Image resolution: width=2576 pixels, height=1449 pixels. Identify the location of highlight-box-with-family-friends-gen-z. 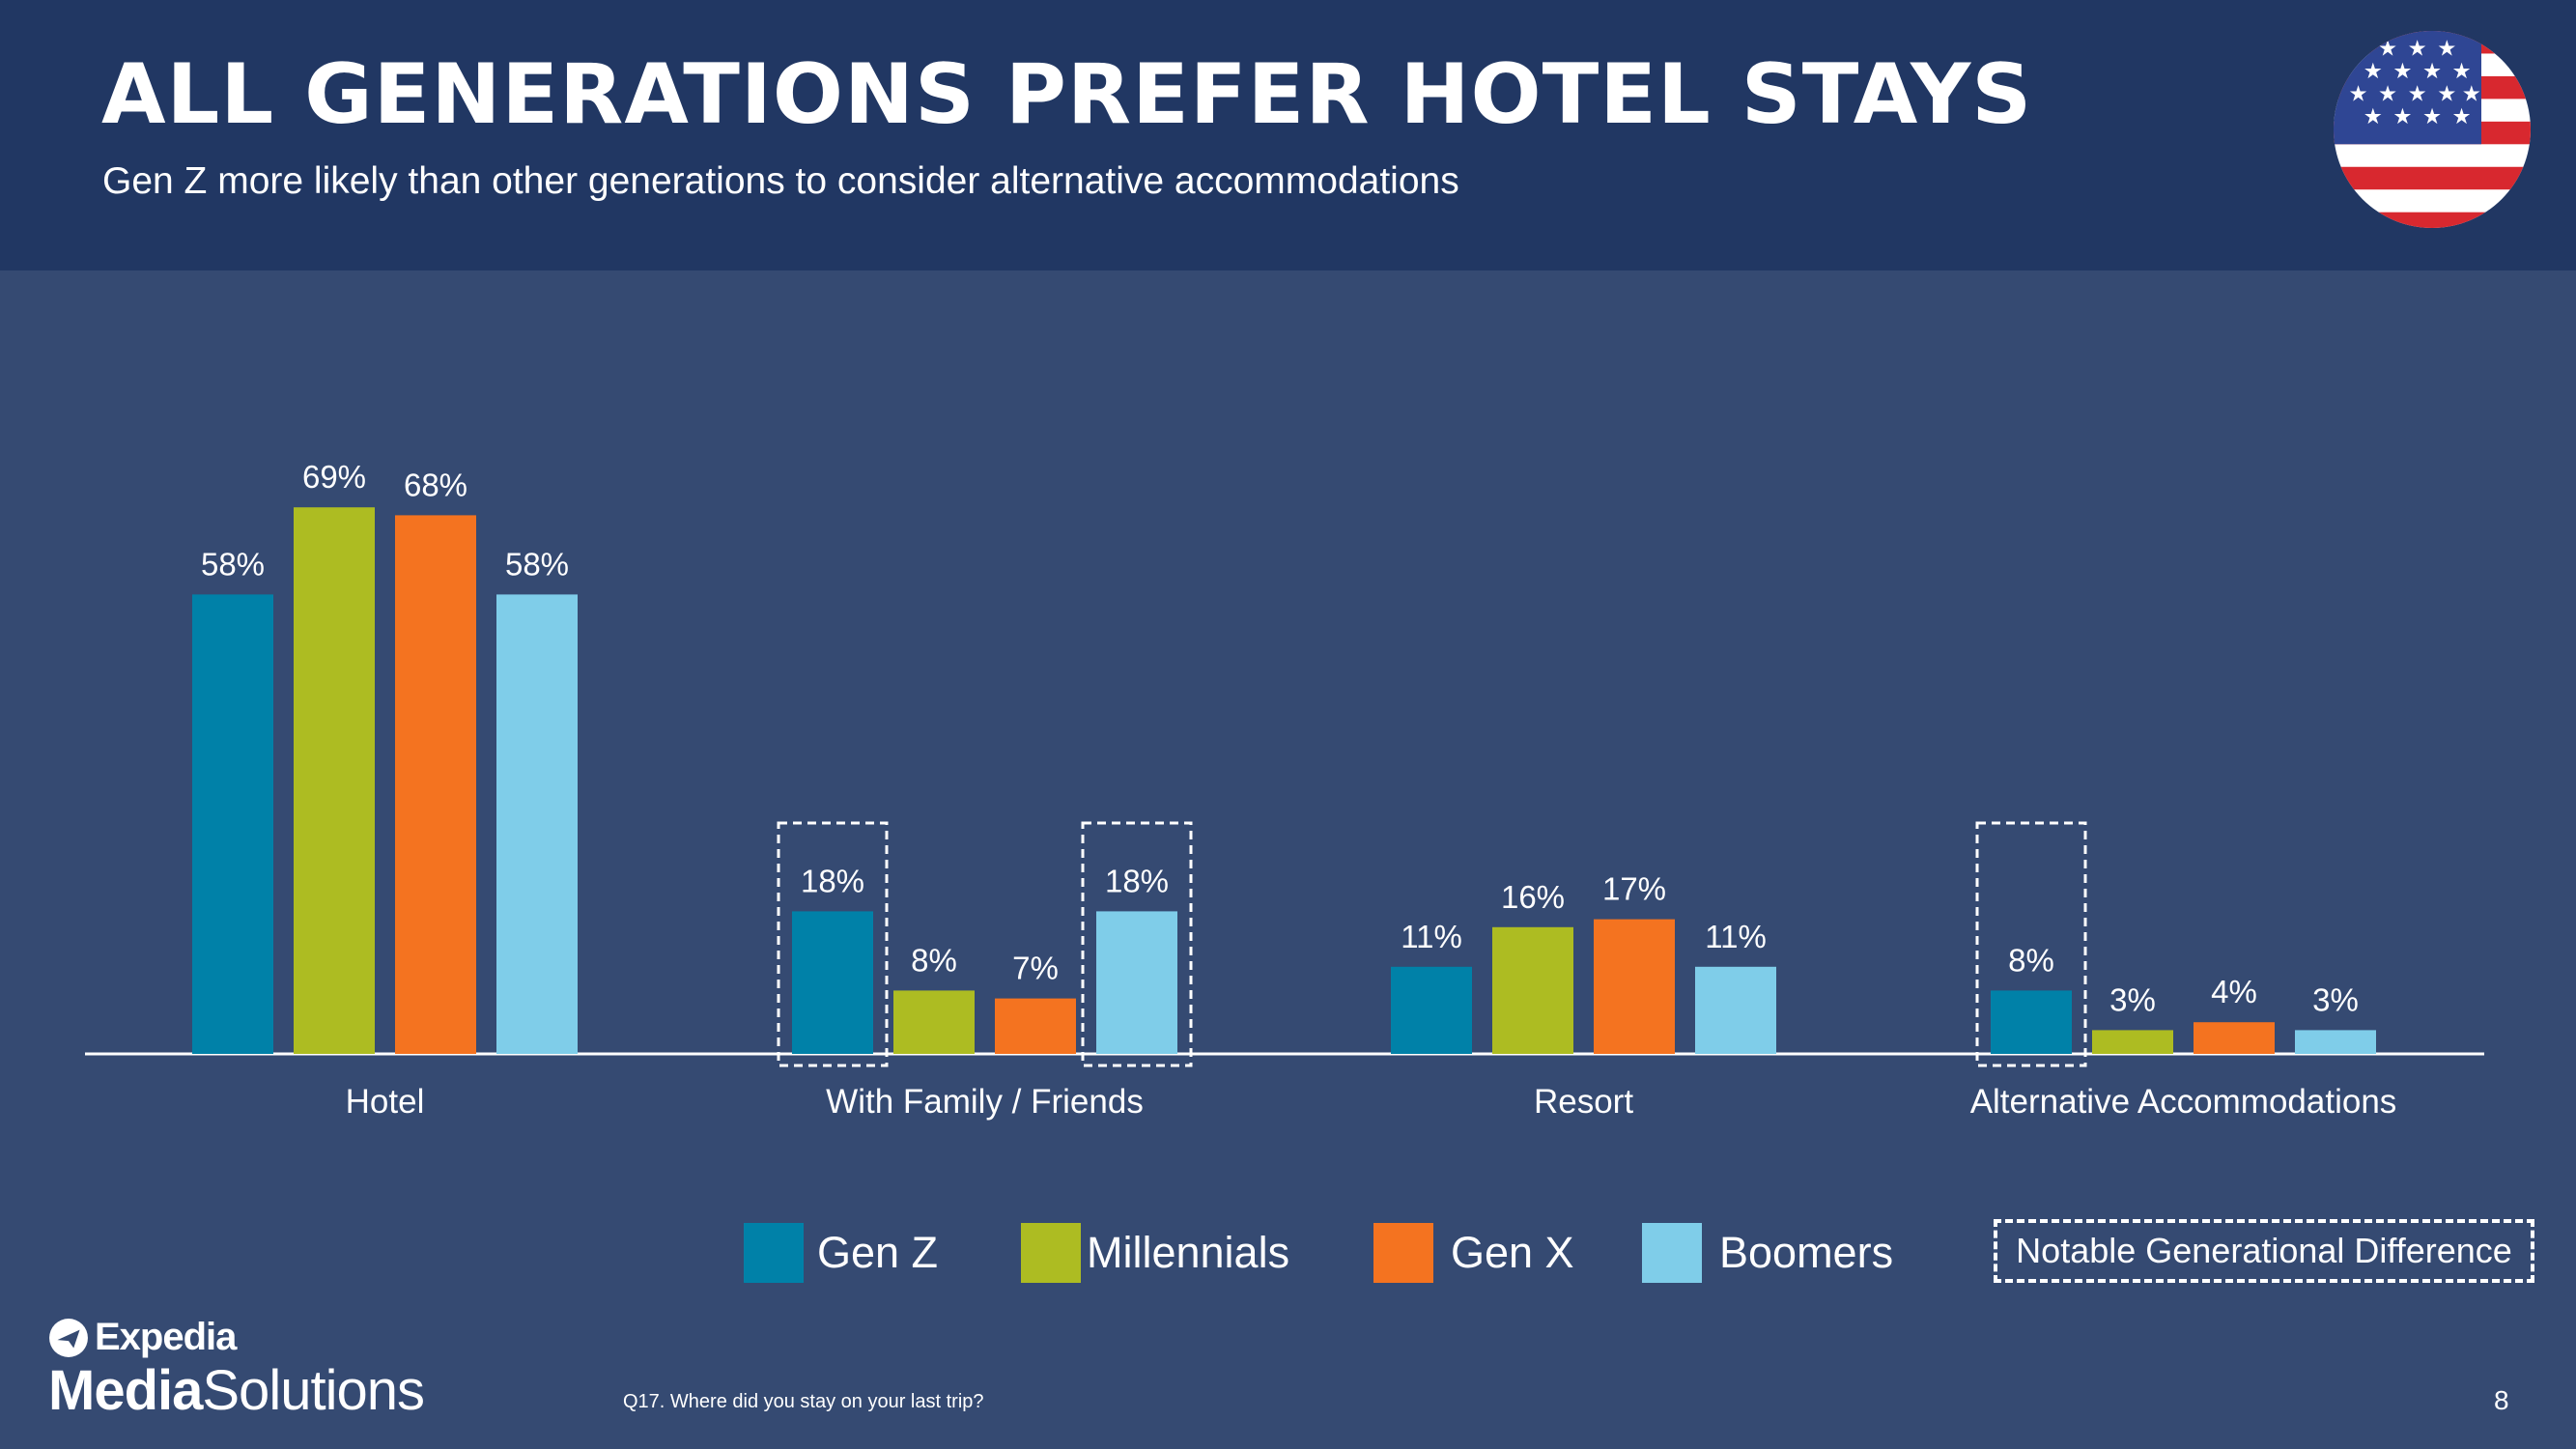
(833, 944).